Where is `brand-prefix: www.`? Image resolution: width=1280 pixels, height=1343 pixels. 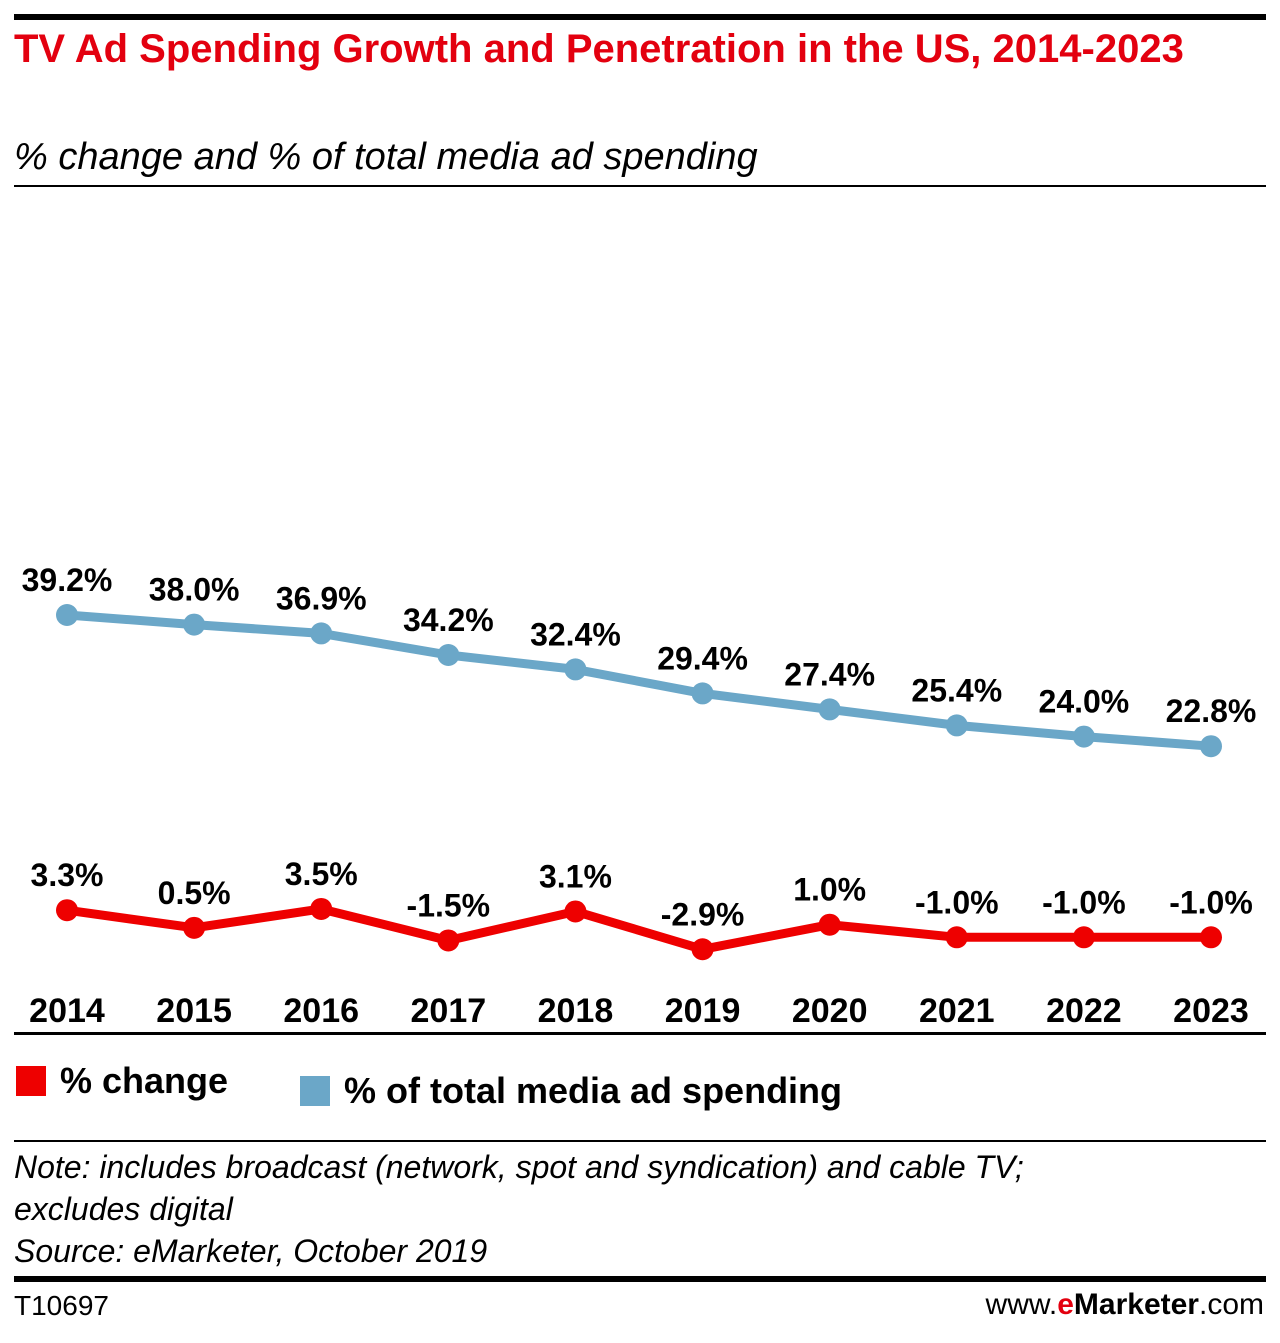
brand-prefix: www. is located at coordinates (1021, 1304).